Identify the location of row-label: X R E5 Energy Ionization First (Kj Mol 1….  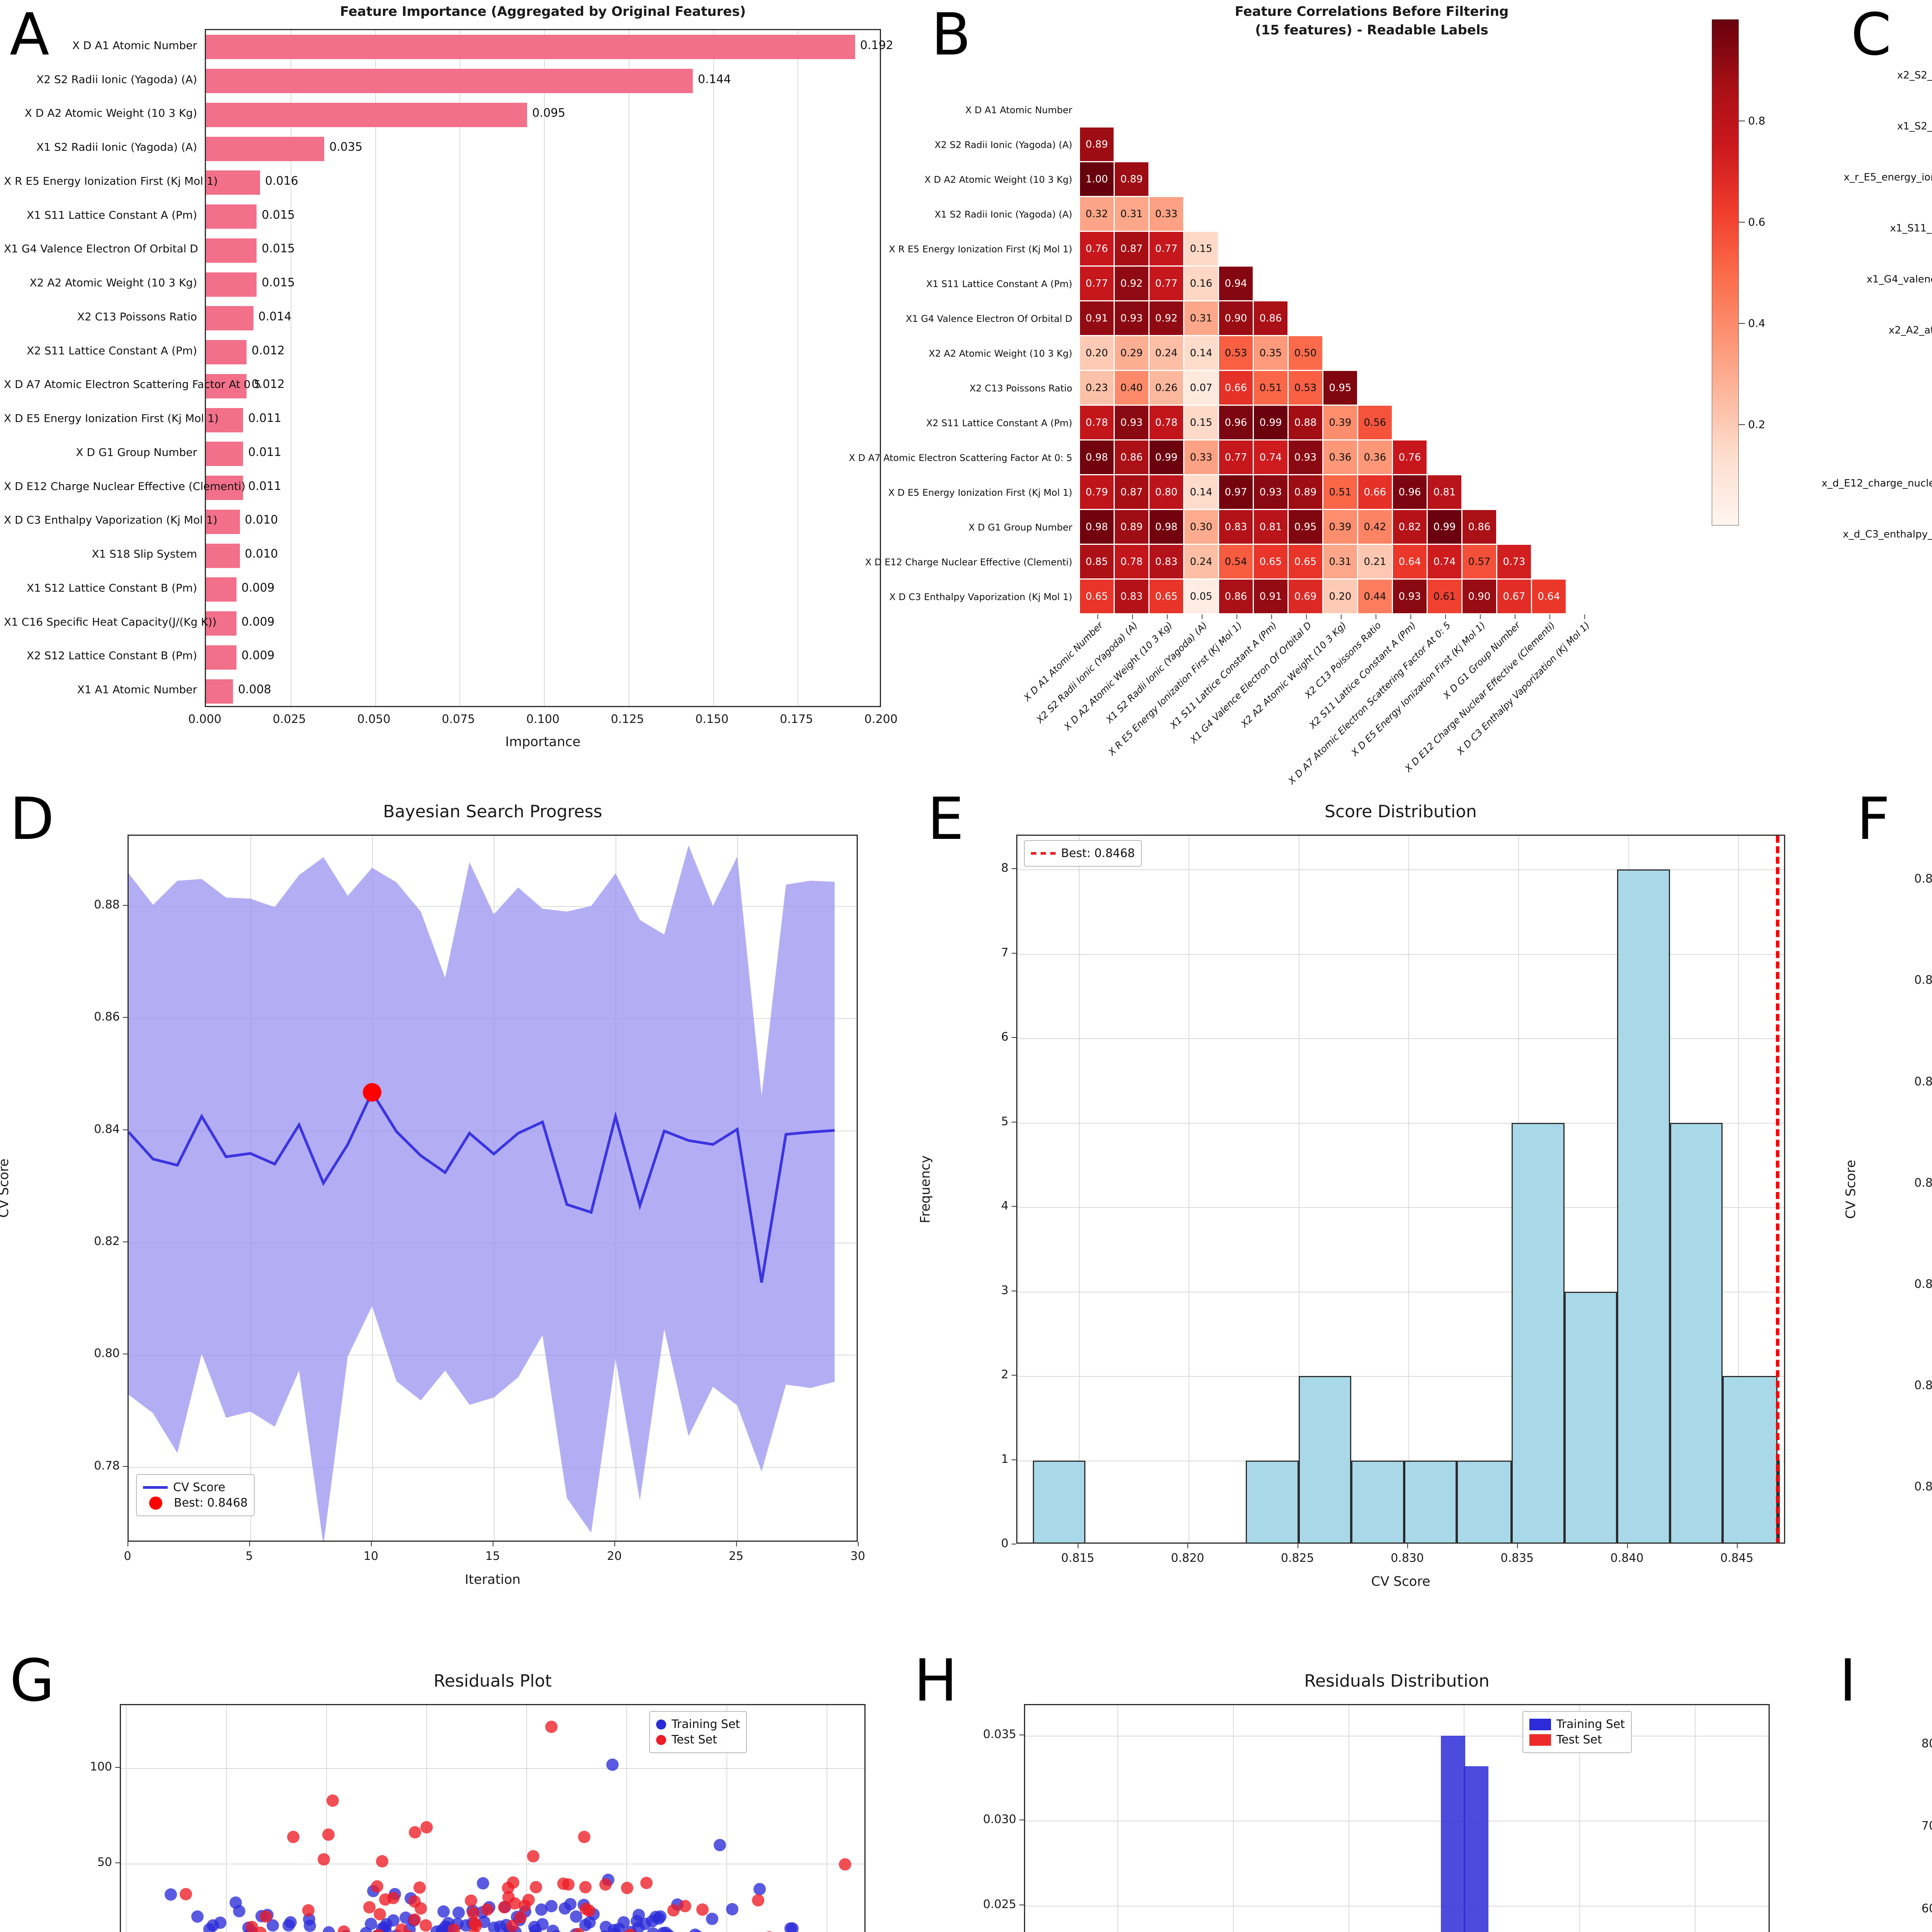
(981, 250).